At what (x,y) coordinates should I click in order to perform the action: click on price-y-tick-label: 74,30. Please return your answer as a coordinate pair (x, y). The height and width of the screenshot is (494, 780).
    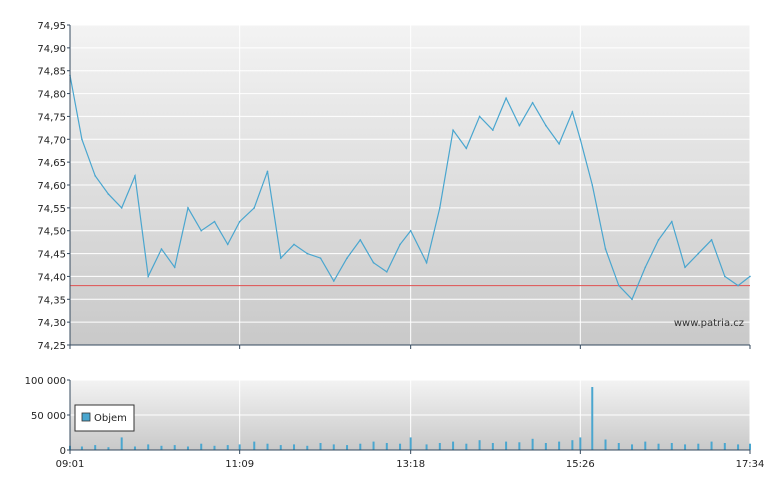
    Looking at the image, I should click on (51, 323).